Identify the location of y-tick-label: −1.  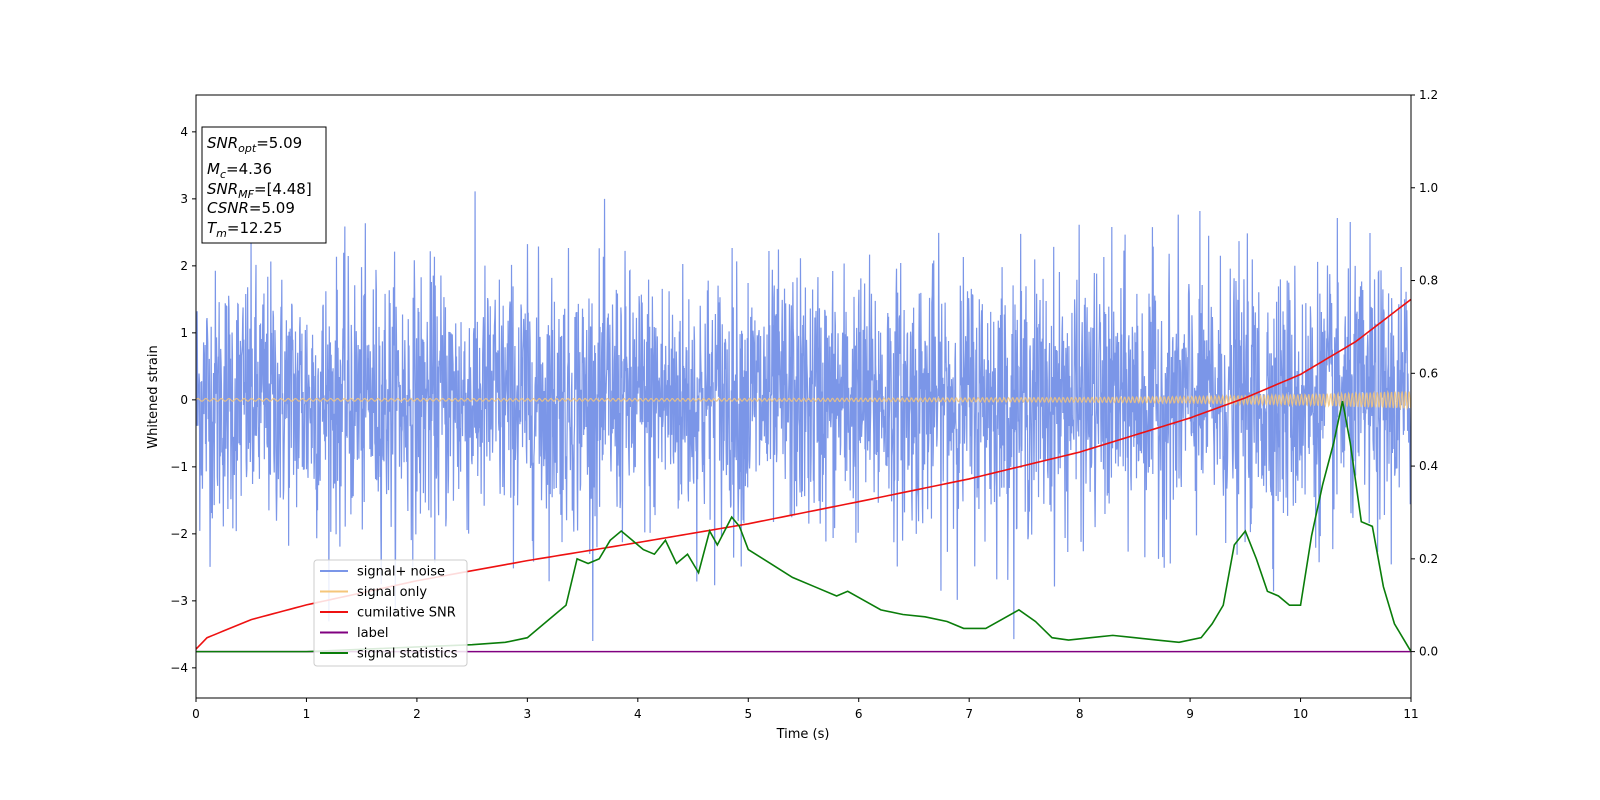
(179, 467).